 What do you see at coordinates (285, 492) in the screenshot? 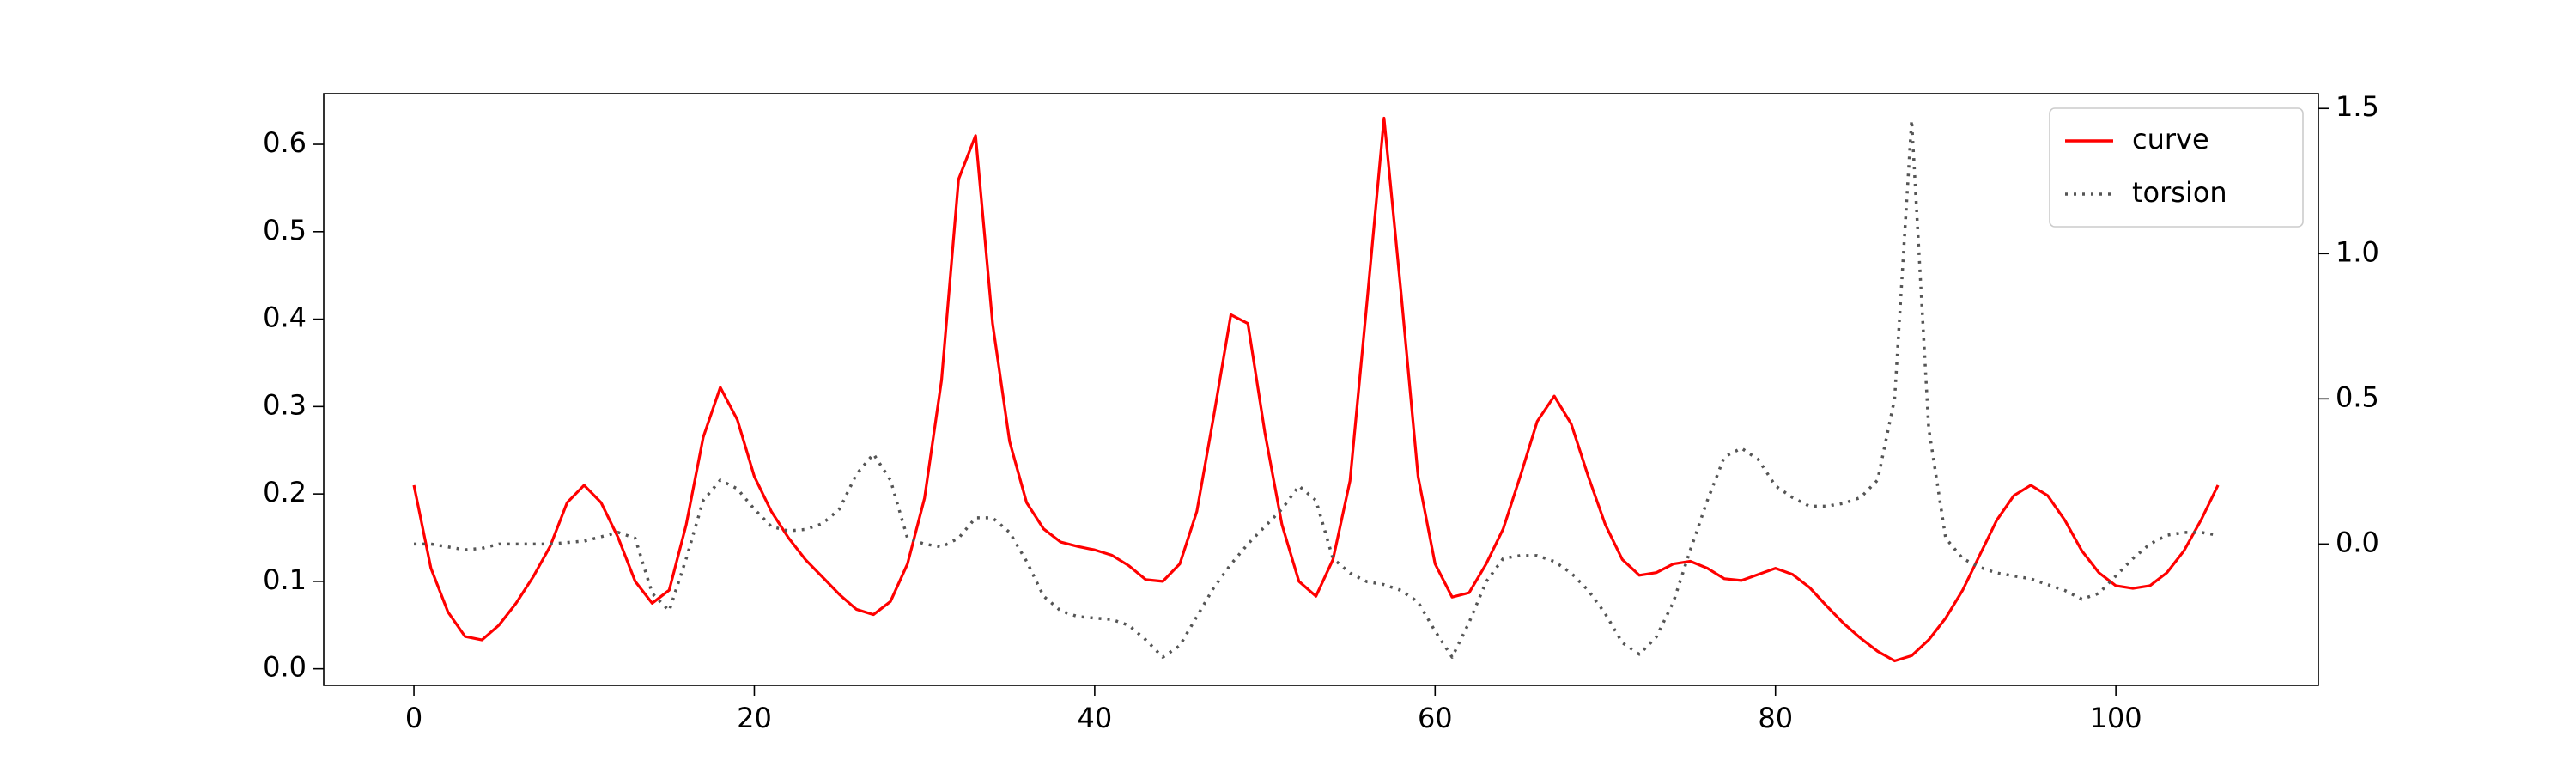
I see `y-tick-label: 0.2` at bounding box center [285, 492].